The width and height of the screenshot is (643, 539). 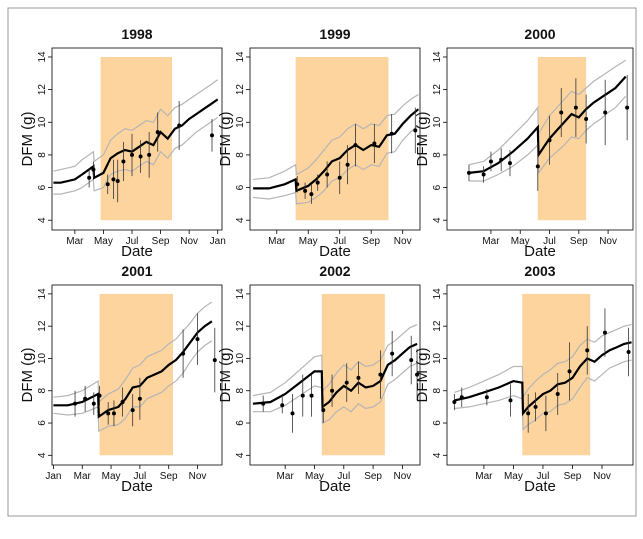 I want to click on panel-title: 1998, so click(x=136, y=34).